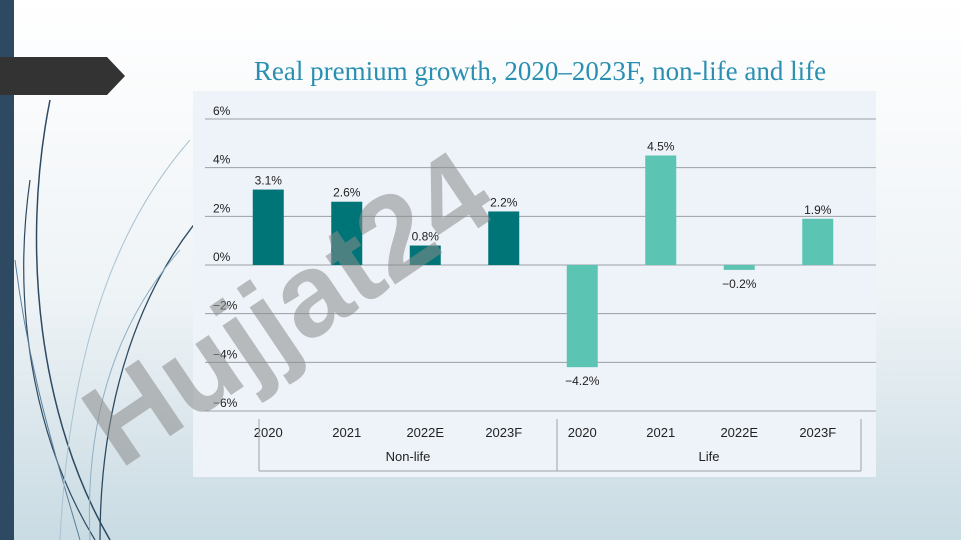 The image size is (961, 540). I want to click on bar-non-life-2023f, so click(504, 238).